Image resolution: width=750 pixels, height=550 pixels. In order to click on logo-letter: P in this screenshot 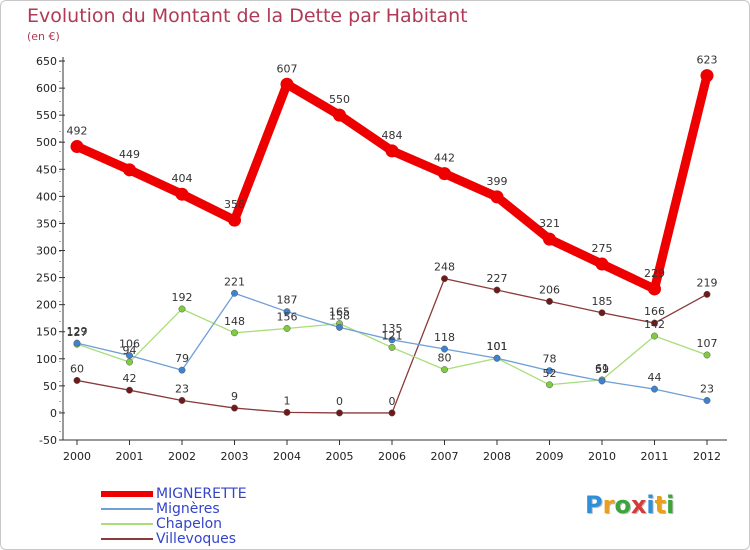, I will do `click(594, 505)`.